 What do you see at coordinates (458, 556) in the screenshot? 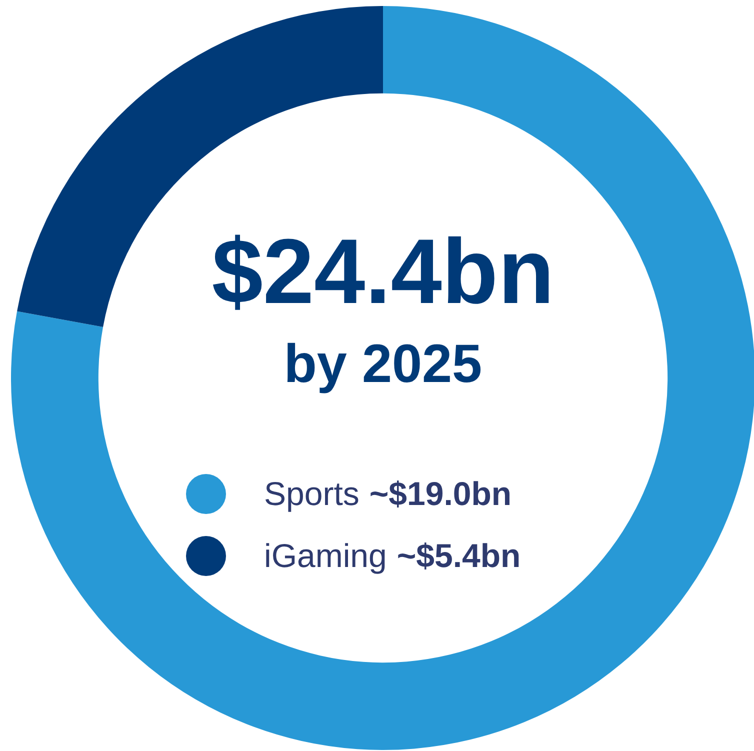
I see `data-label: ~$5.4bn` at bounding box center [458, 556].